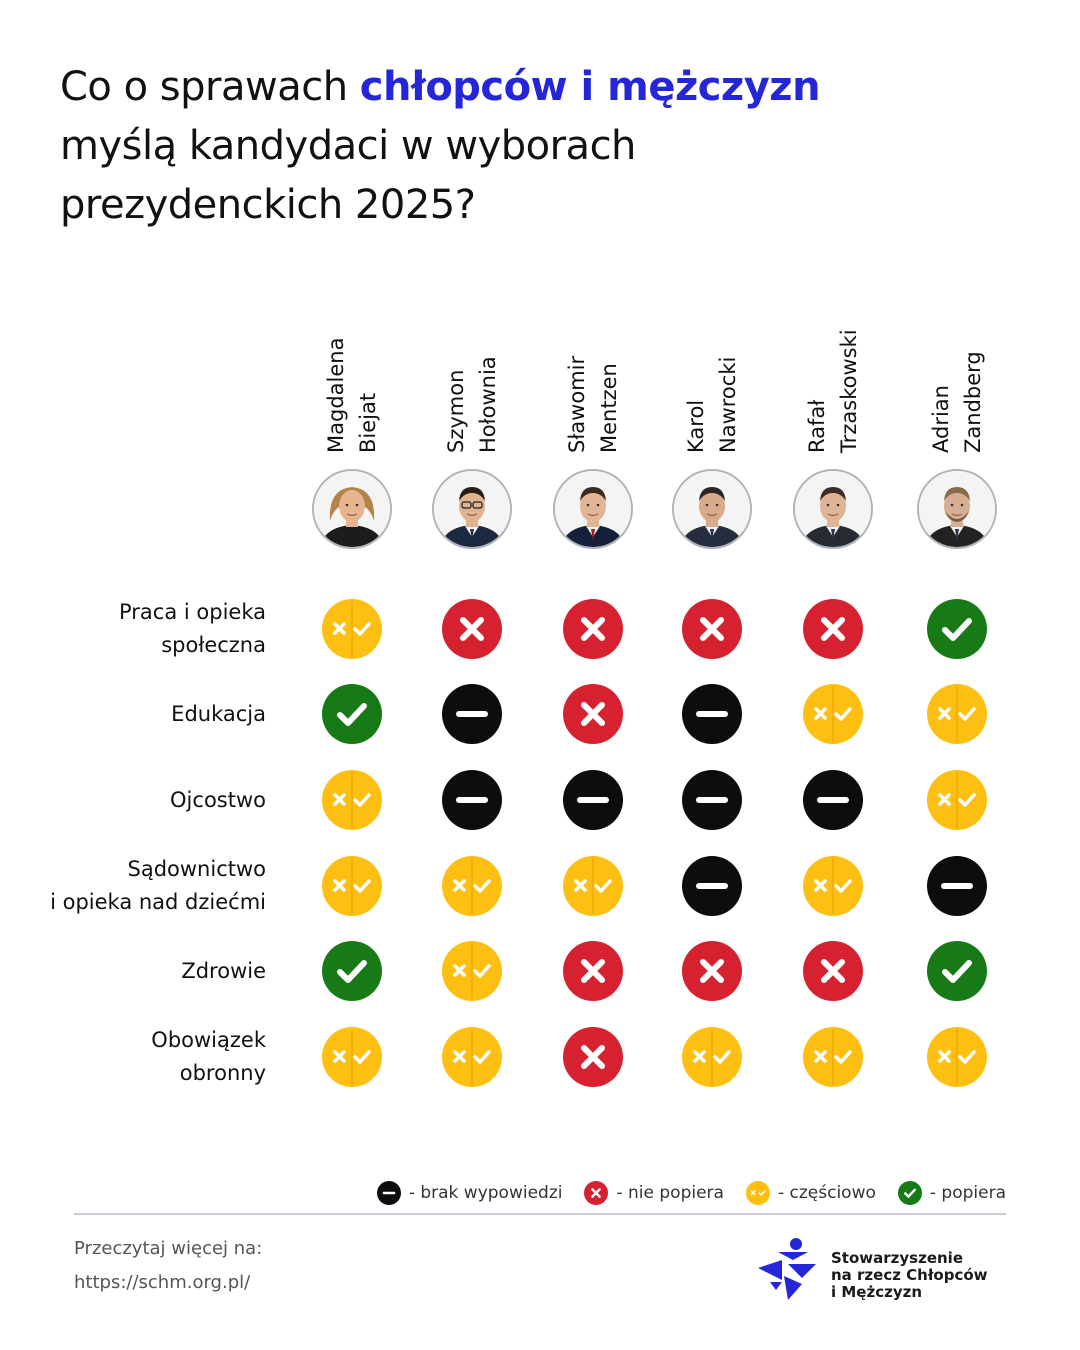 The image size is (1080, 1350). I want to click on candidate-last-name: Hołownia, so click(488, 404).